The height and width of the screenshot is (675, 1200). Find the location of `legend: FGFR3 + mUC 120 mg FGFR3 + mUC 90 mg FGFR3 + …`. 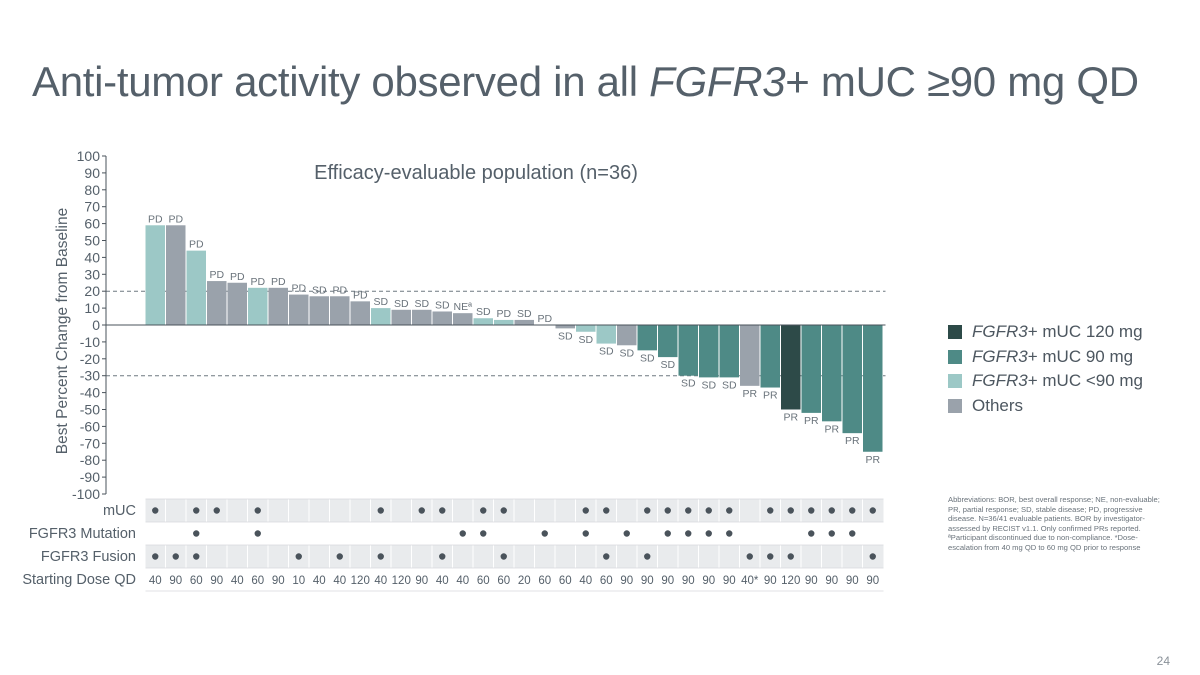

legend: FGFR3 + mUC 120 mg FGFR3 + mUC 90 mg FGFR3 + … is located at coordinates (1045, 369).